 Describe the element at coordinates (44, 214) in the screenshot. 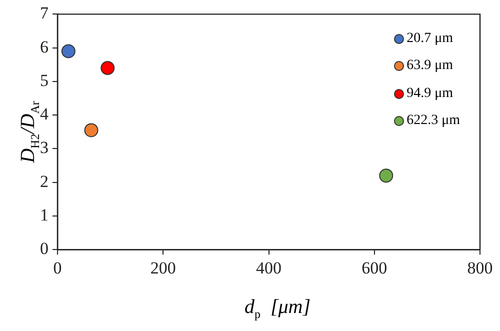

I see `y-tick-label: 1` at that location.